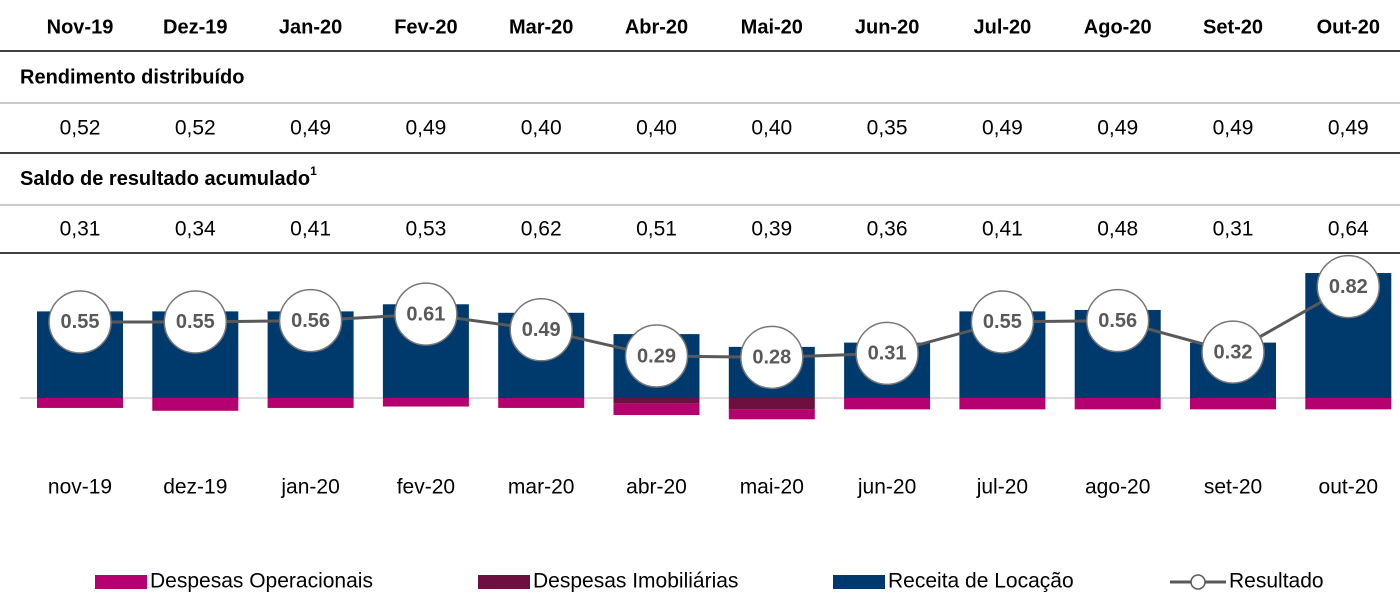  What do you see at coordinates (261, 581) in the screenshot?
I see `legend-label: Despesas Operacionais` at bounding box center [261, 581].